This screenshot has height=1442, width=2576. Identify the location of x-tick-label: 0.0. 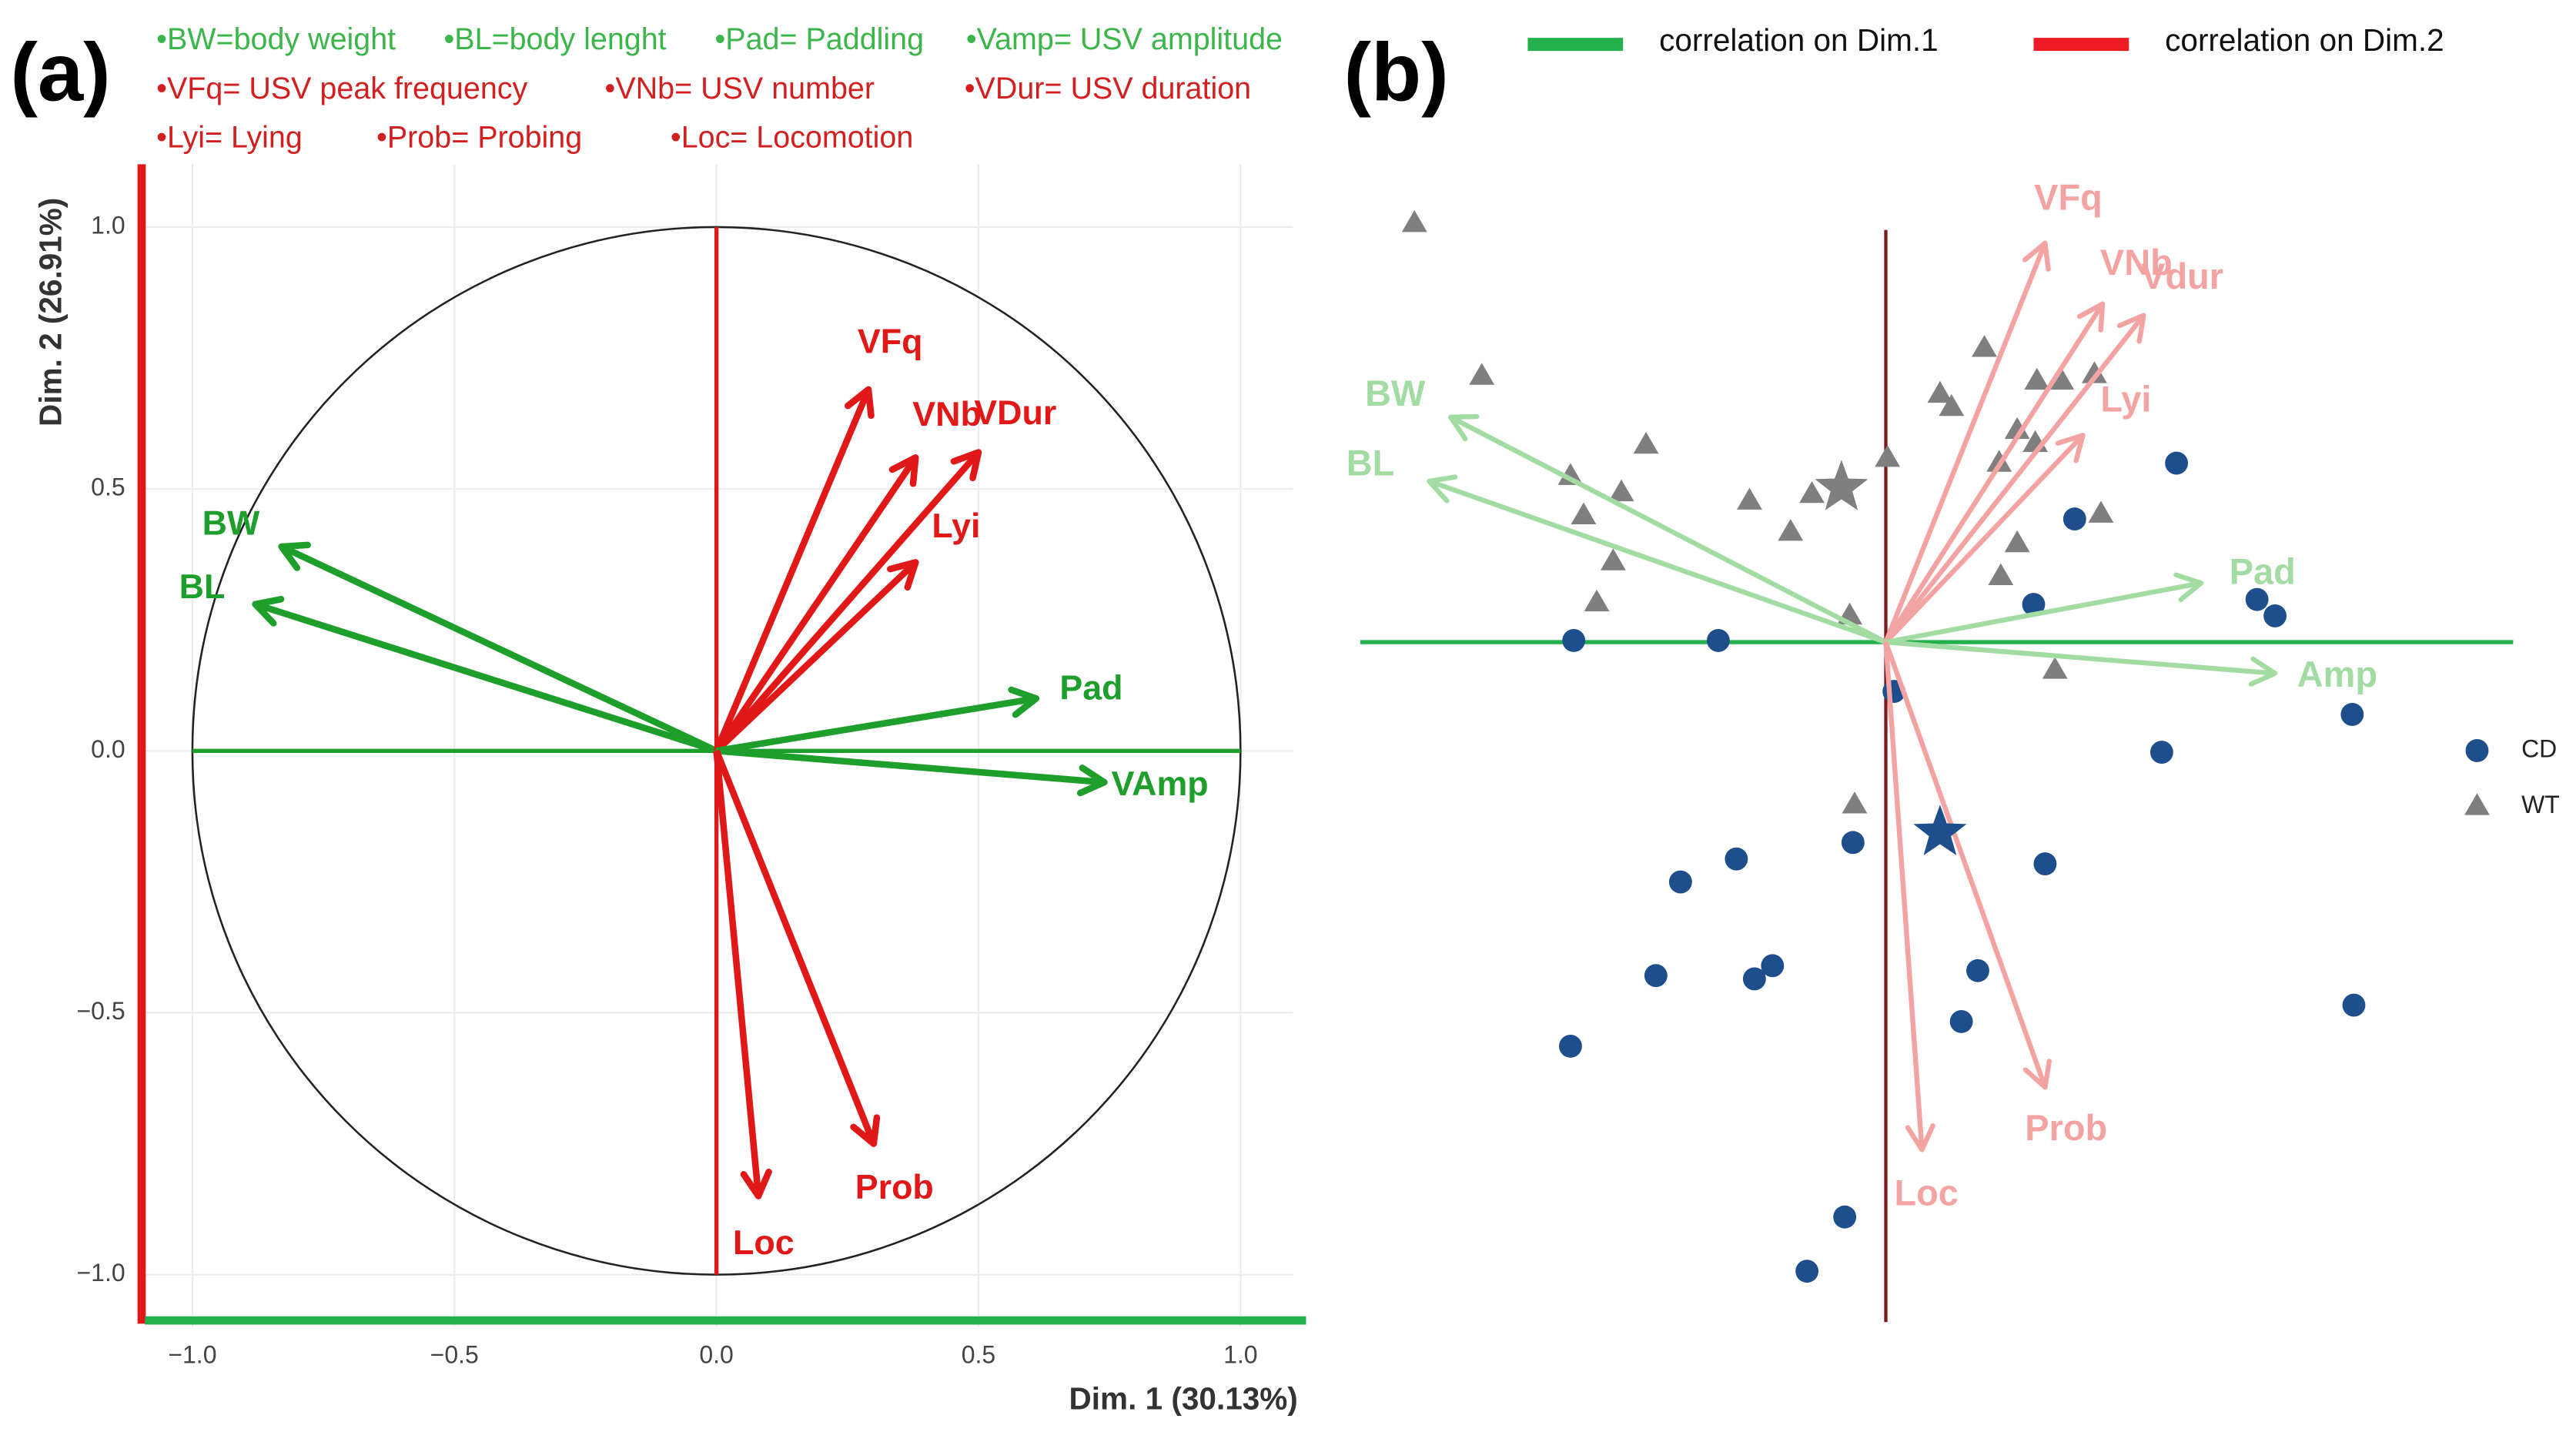
(716, 1355).